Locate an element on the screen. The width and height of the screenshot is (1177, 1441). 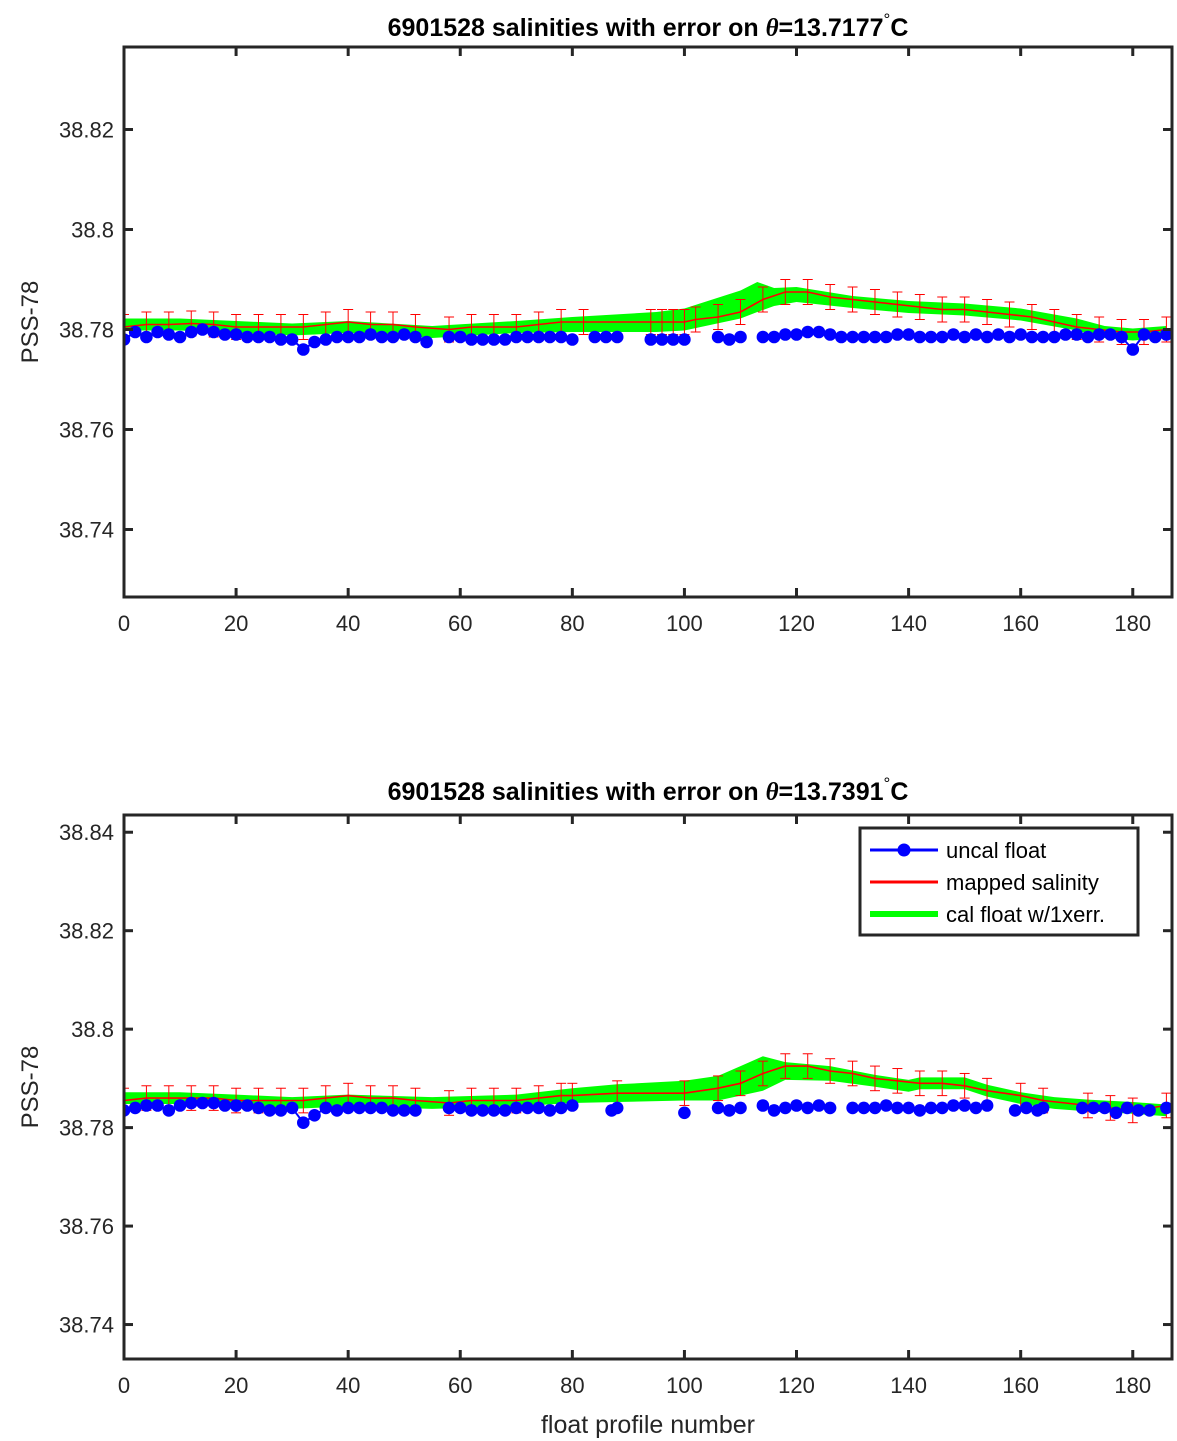
series-cal-float-band is located at coordinates (645, 1086).